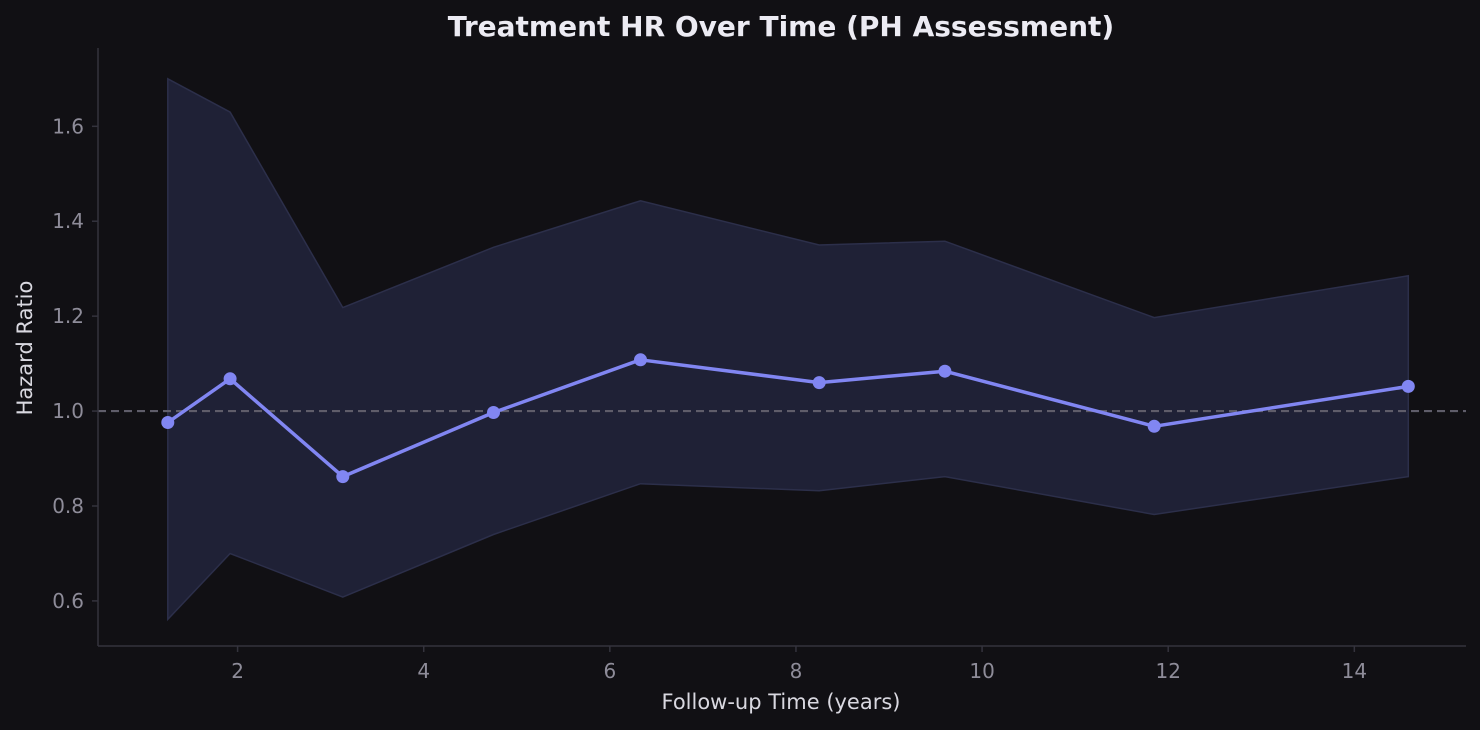 Image resolution: width=1480 pixels, height=730 pixels. What do you see at coordinates (781, 26) in the screenshot?
I see `chart-title: Treatment HR Over Time (PH Assessment)` at bounding box center [781, 26].